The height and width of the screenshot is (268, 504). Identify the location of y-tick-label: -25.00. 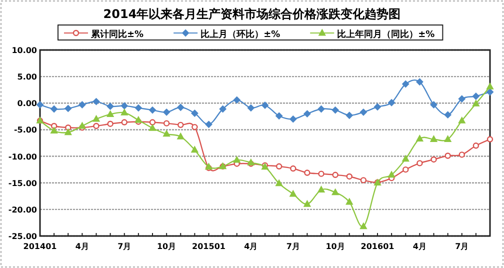
(23, 236).